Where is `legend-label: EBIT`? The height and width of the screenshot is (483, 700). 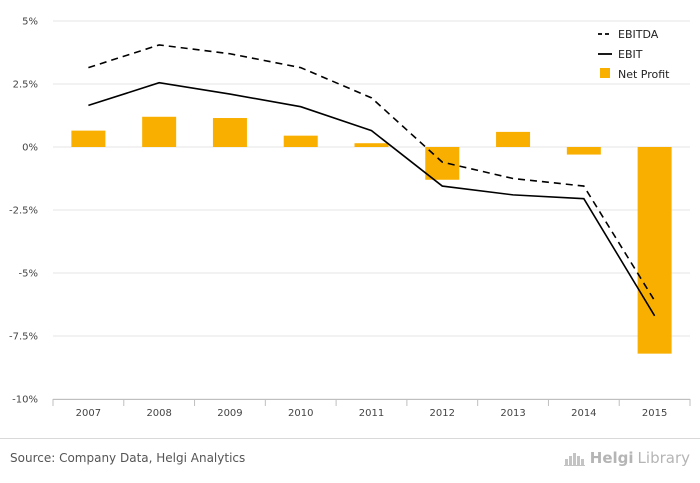 legend-label: EBIT is located at coordinates (630, 54).